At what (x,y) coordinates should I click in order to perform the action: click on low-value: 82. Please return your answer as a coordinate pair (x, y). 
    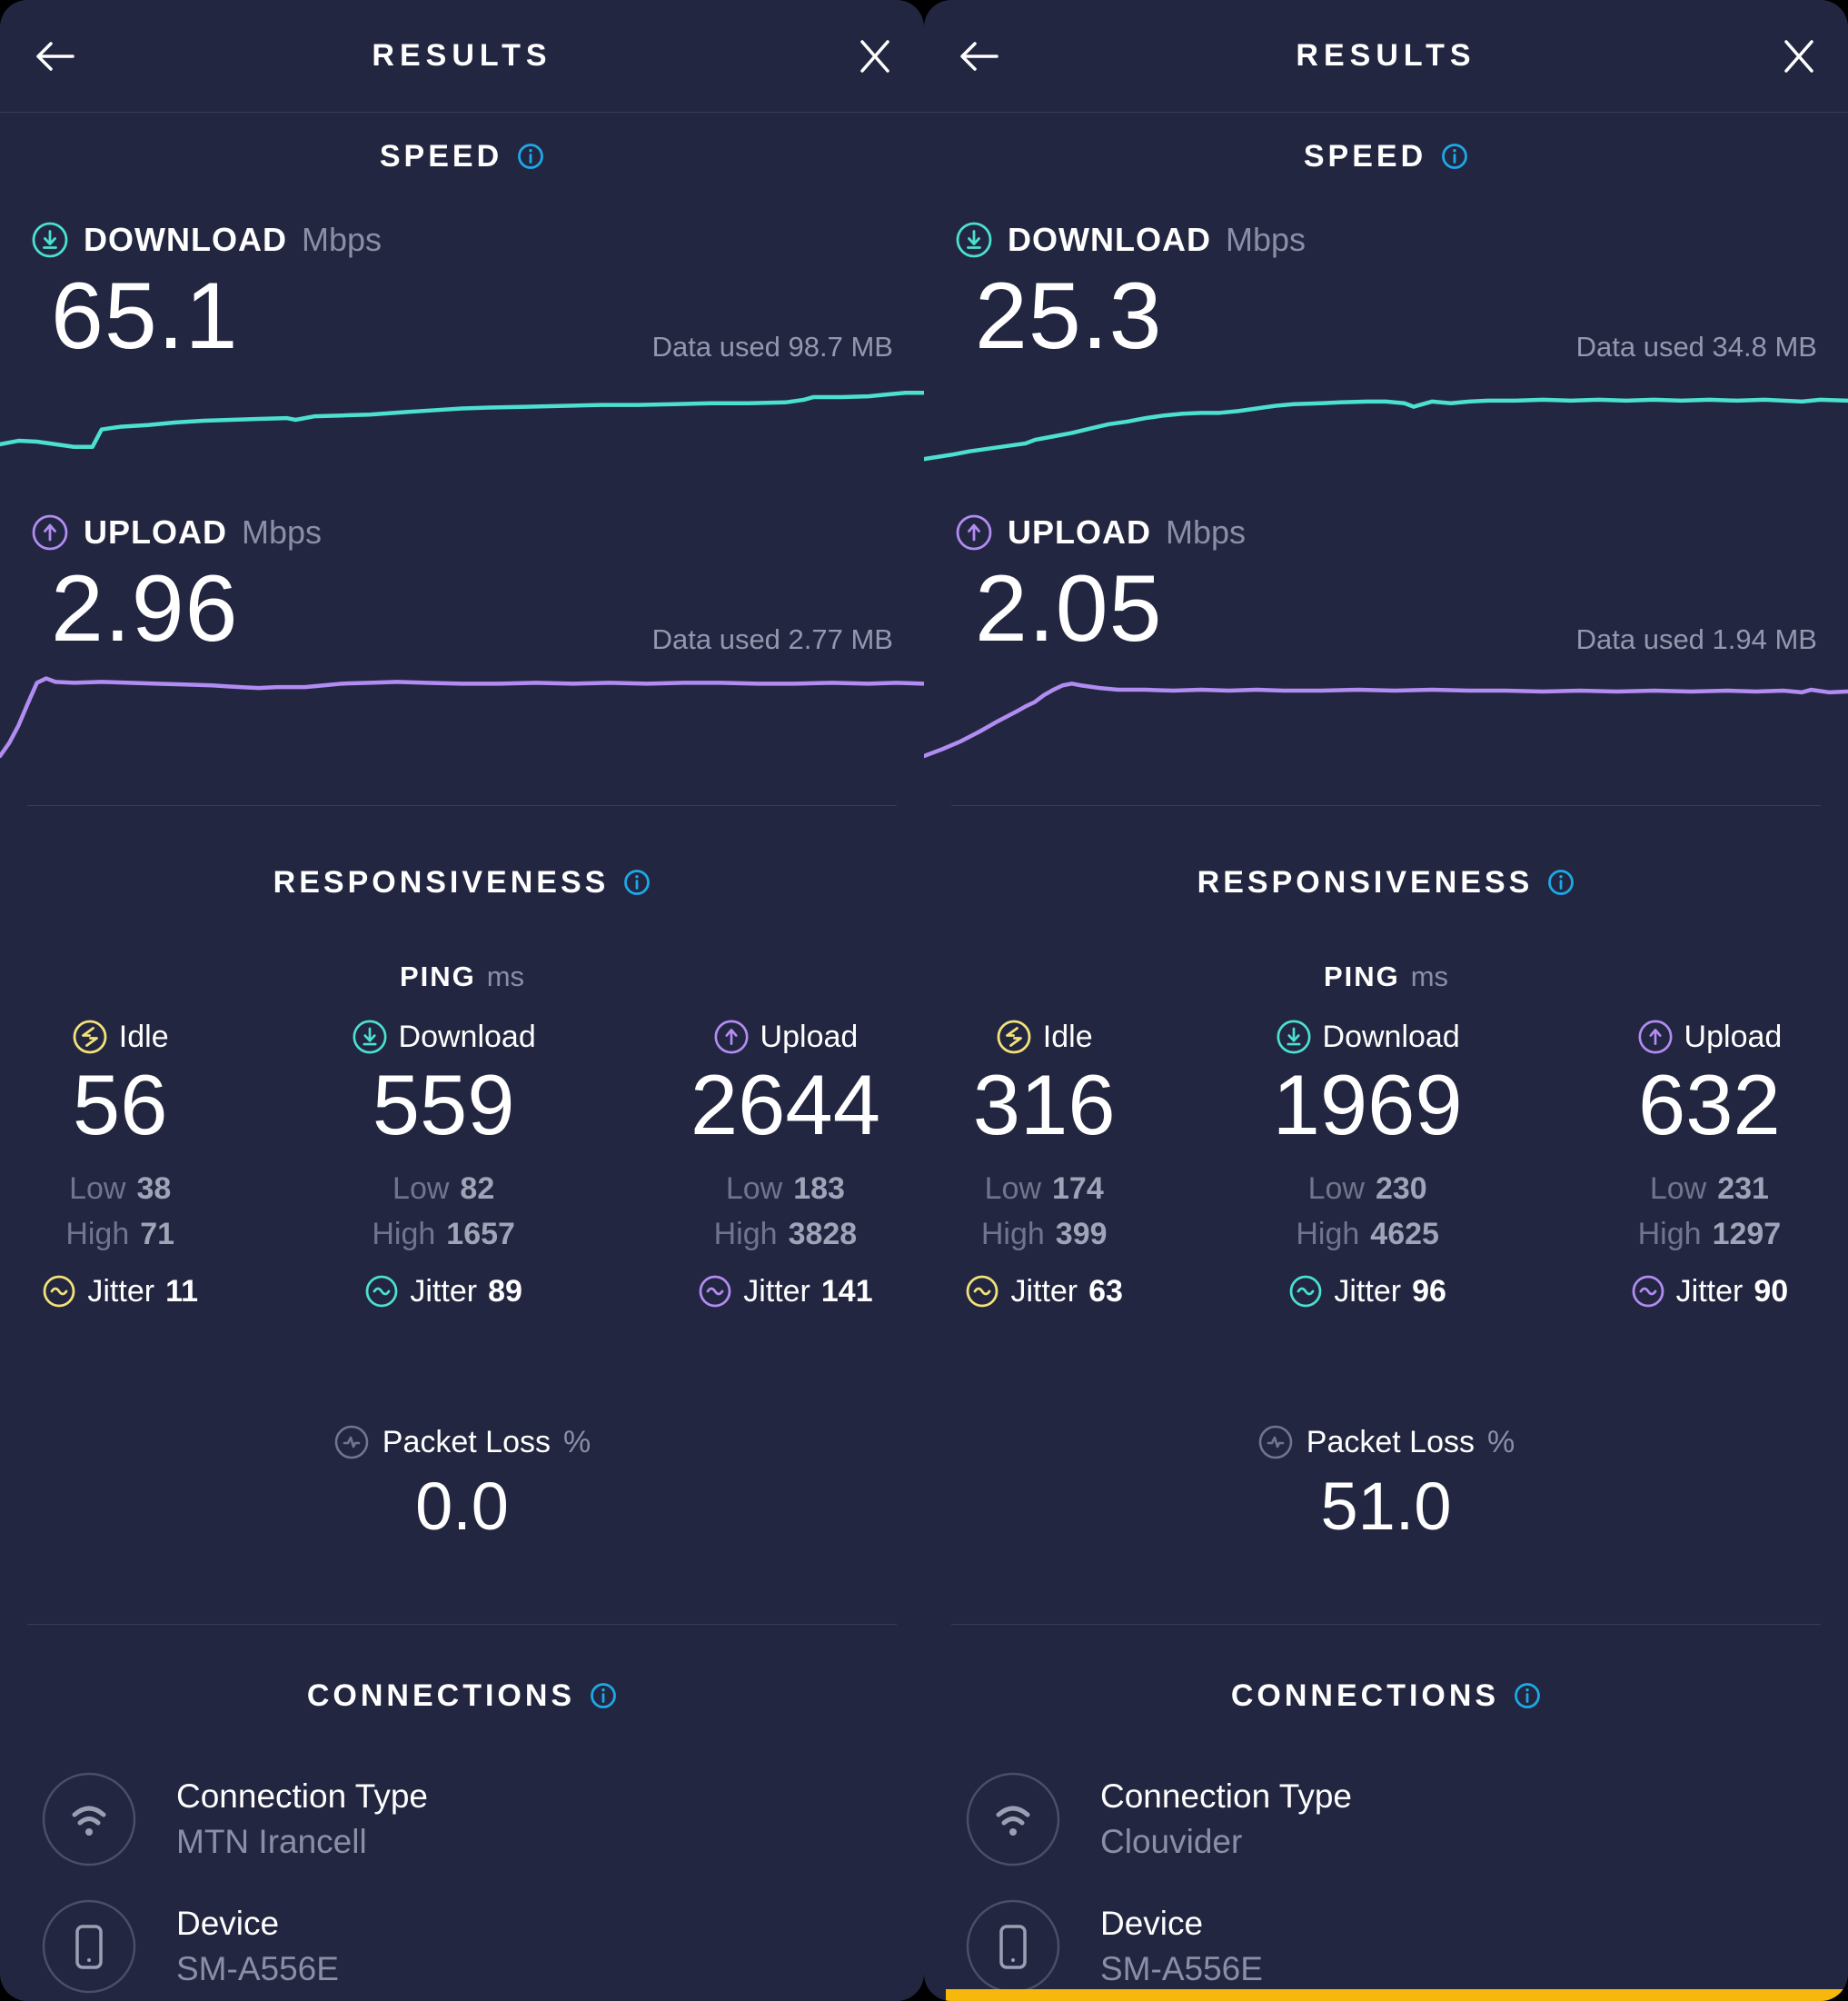
    Looking at the image, I should click on (477, 1188).